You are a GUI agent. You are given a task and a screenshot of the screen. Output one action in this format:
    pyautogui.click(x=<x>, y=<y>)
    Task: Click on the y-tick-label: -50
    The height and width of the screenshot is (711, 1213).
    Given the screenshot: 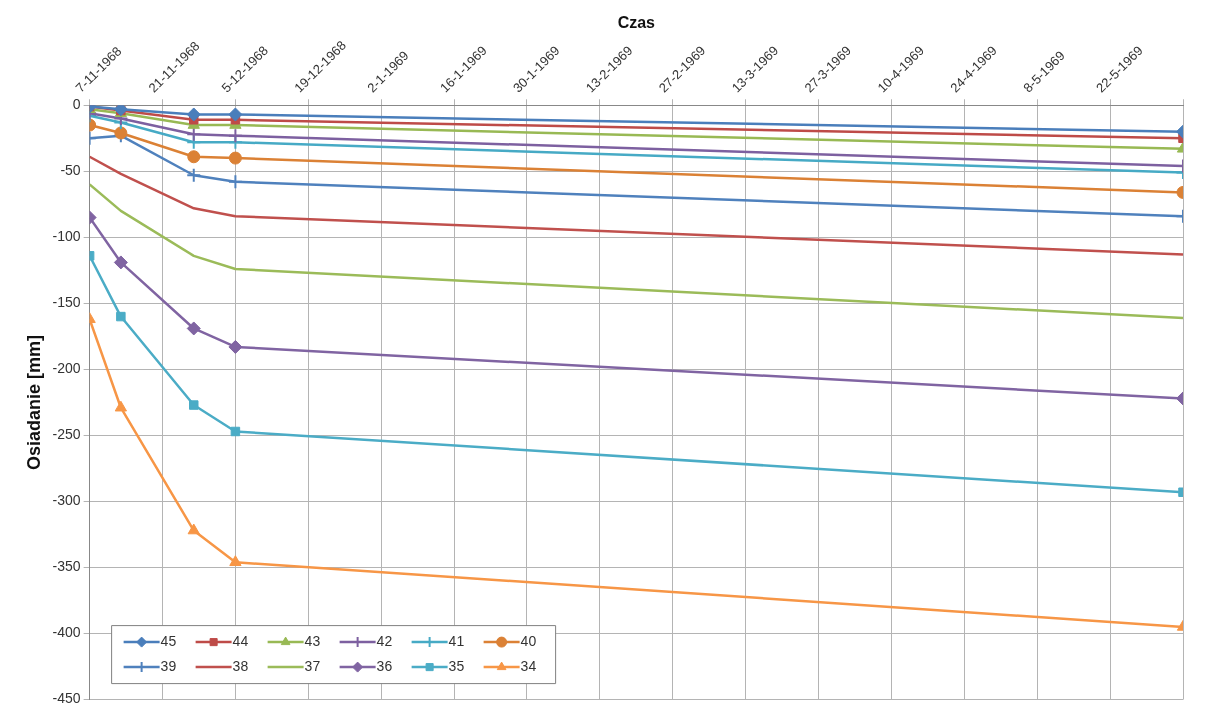 What is the action you would take?
    pyautogui.click(x=70, y=170)
    